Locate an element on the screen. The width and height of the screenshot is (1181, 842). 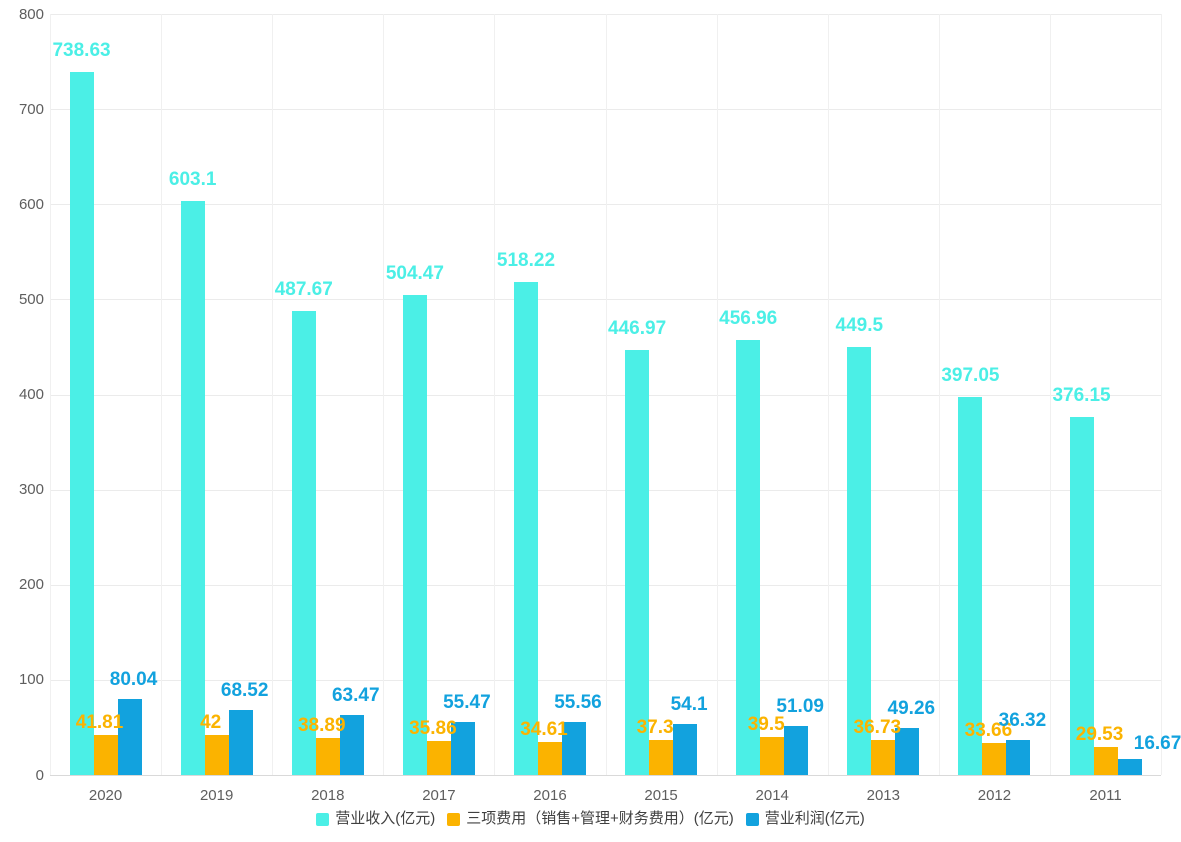
value-label: 41.81 is located at coordinates (99, 723).